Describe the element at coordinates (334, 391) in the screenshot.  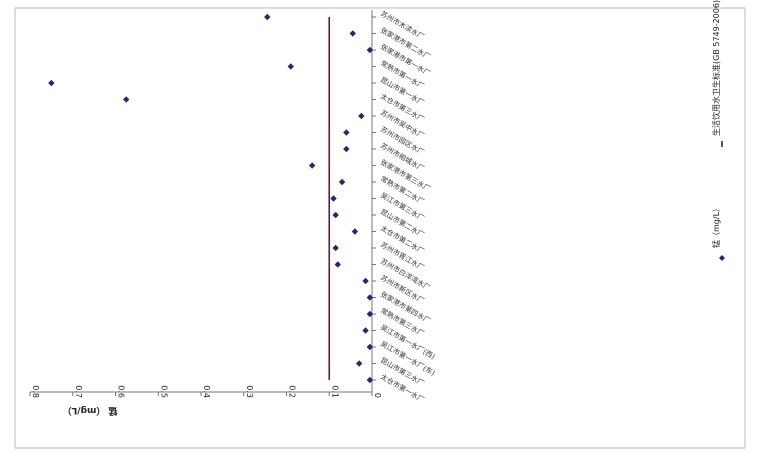
I see `value-tick-label: 0.1` at that location.